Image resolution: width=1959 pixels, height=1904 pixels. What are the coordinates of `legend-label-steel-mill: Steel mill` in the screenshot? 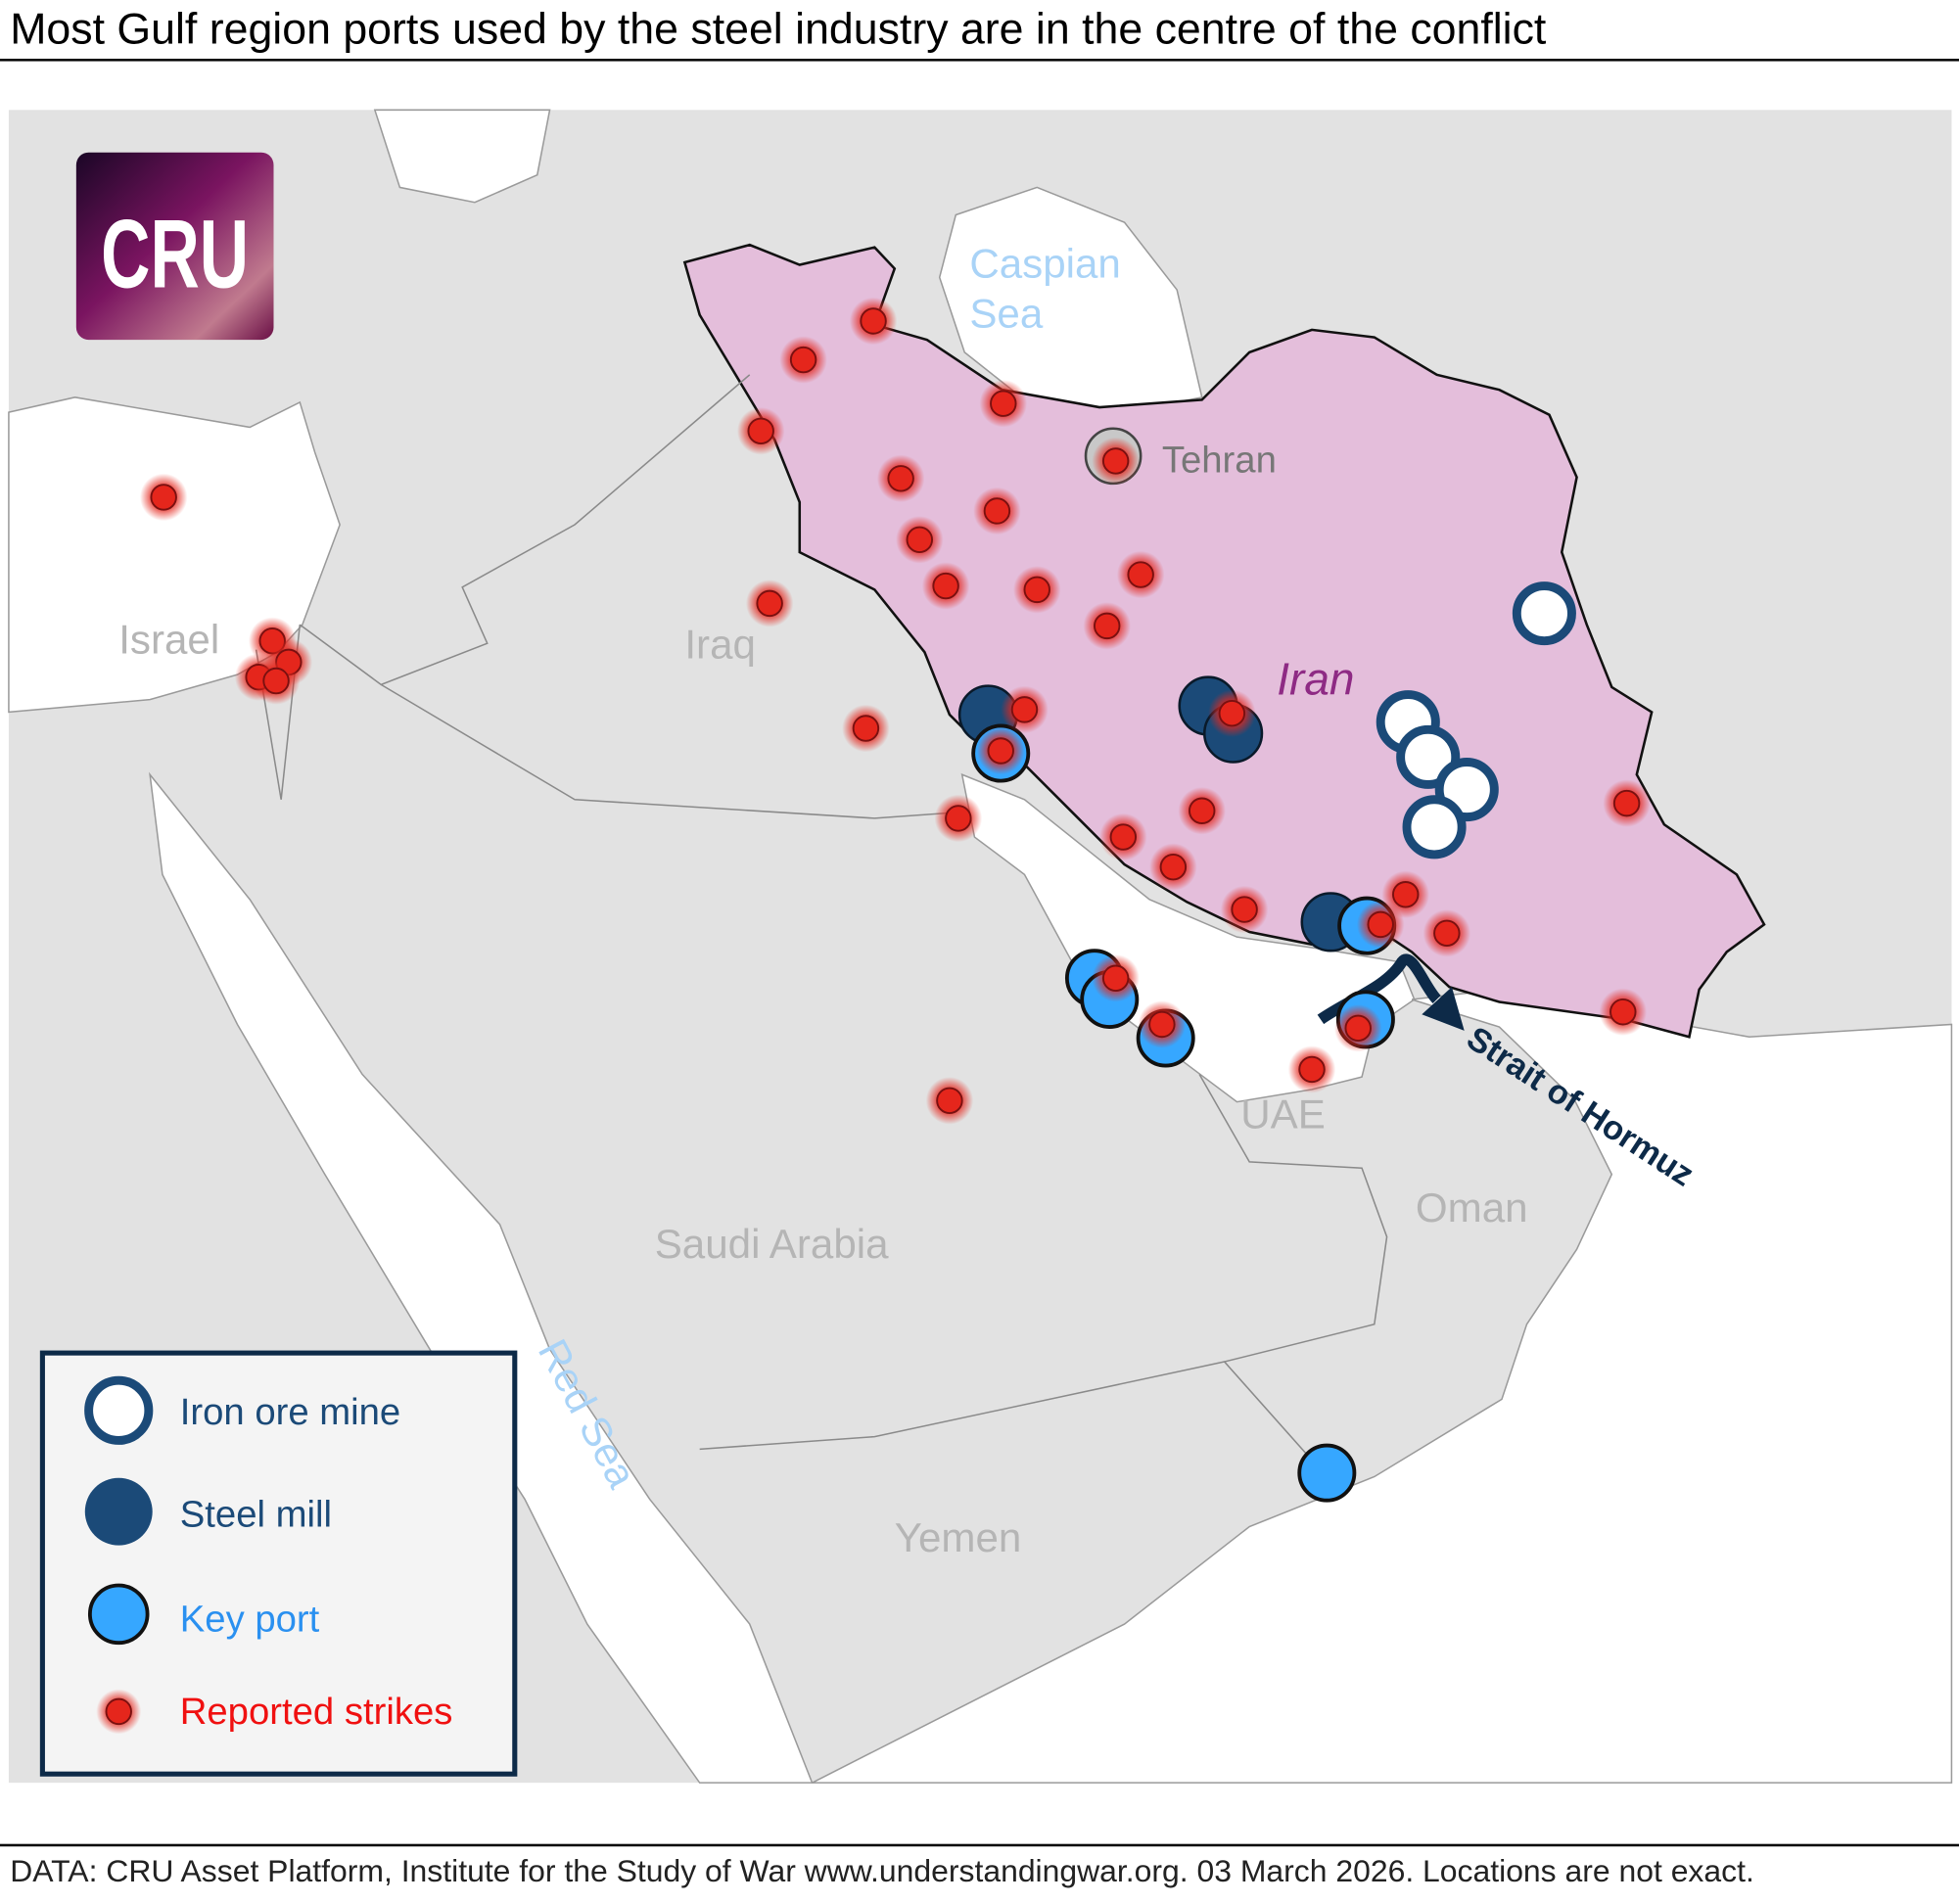 It's located at (256, 1515).